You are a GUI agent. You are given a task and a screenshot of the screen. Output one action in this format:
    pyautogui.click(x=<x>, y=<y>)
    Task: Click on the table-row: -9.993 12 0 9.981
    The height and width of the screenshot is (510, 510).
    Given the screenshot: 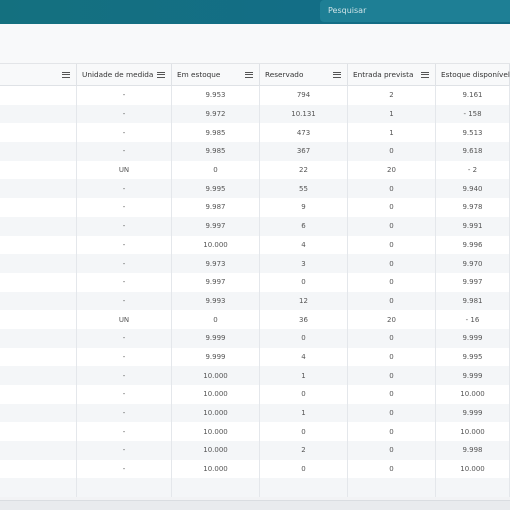 What is the action you would take?
    pyautogui.click(x=255, y=301)
    